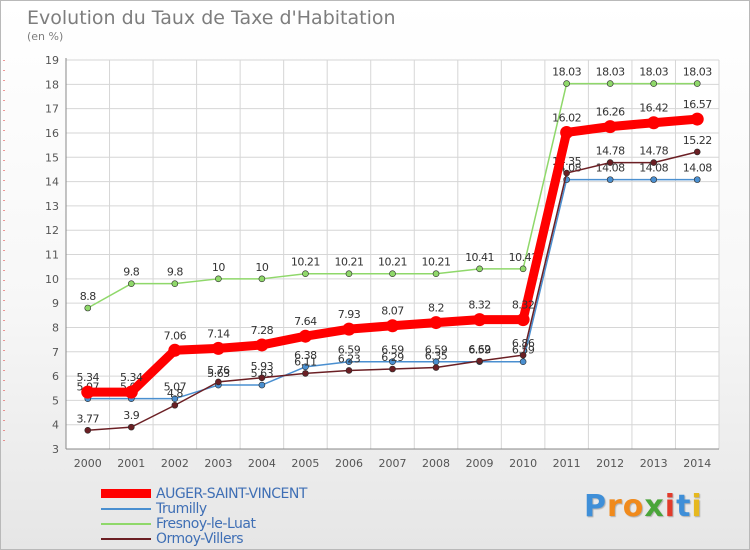  What do you see at coordinates (55, 400) in the screenshot?
I see `y-tick-label: 5` at bounding box center [55, 400].